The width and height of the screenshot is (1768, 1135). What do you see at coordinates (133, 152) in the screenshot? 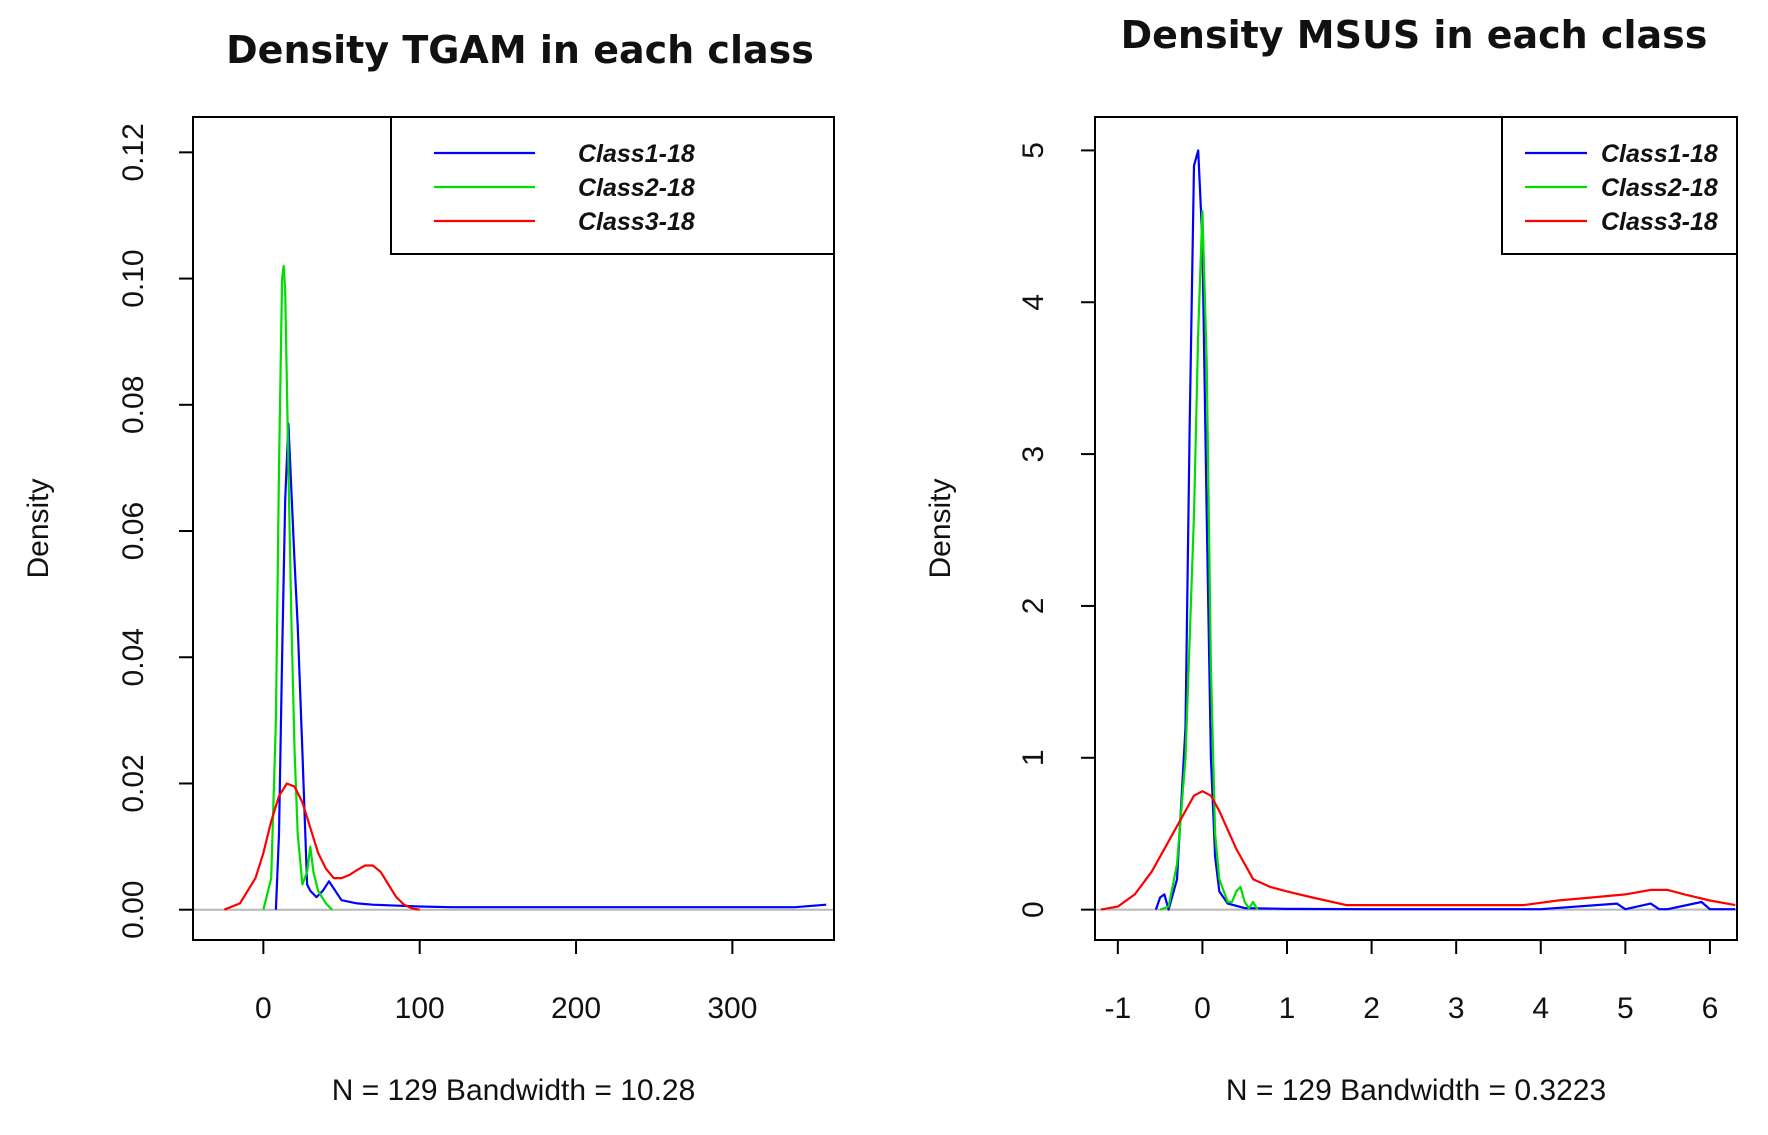
I see `y-tick-label: 0.12` at bounding box center [133, 152].